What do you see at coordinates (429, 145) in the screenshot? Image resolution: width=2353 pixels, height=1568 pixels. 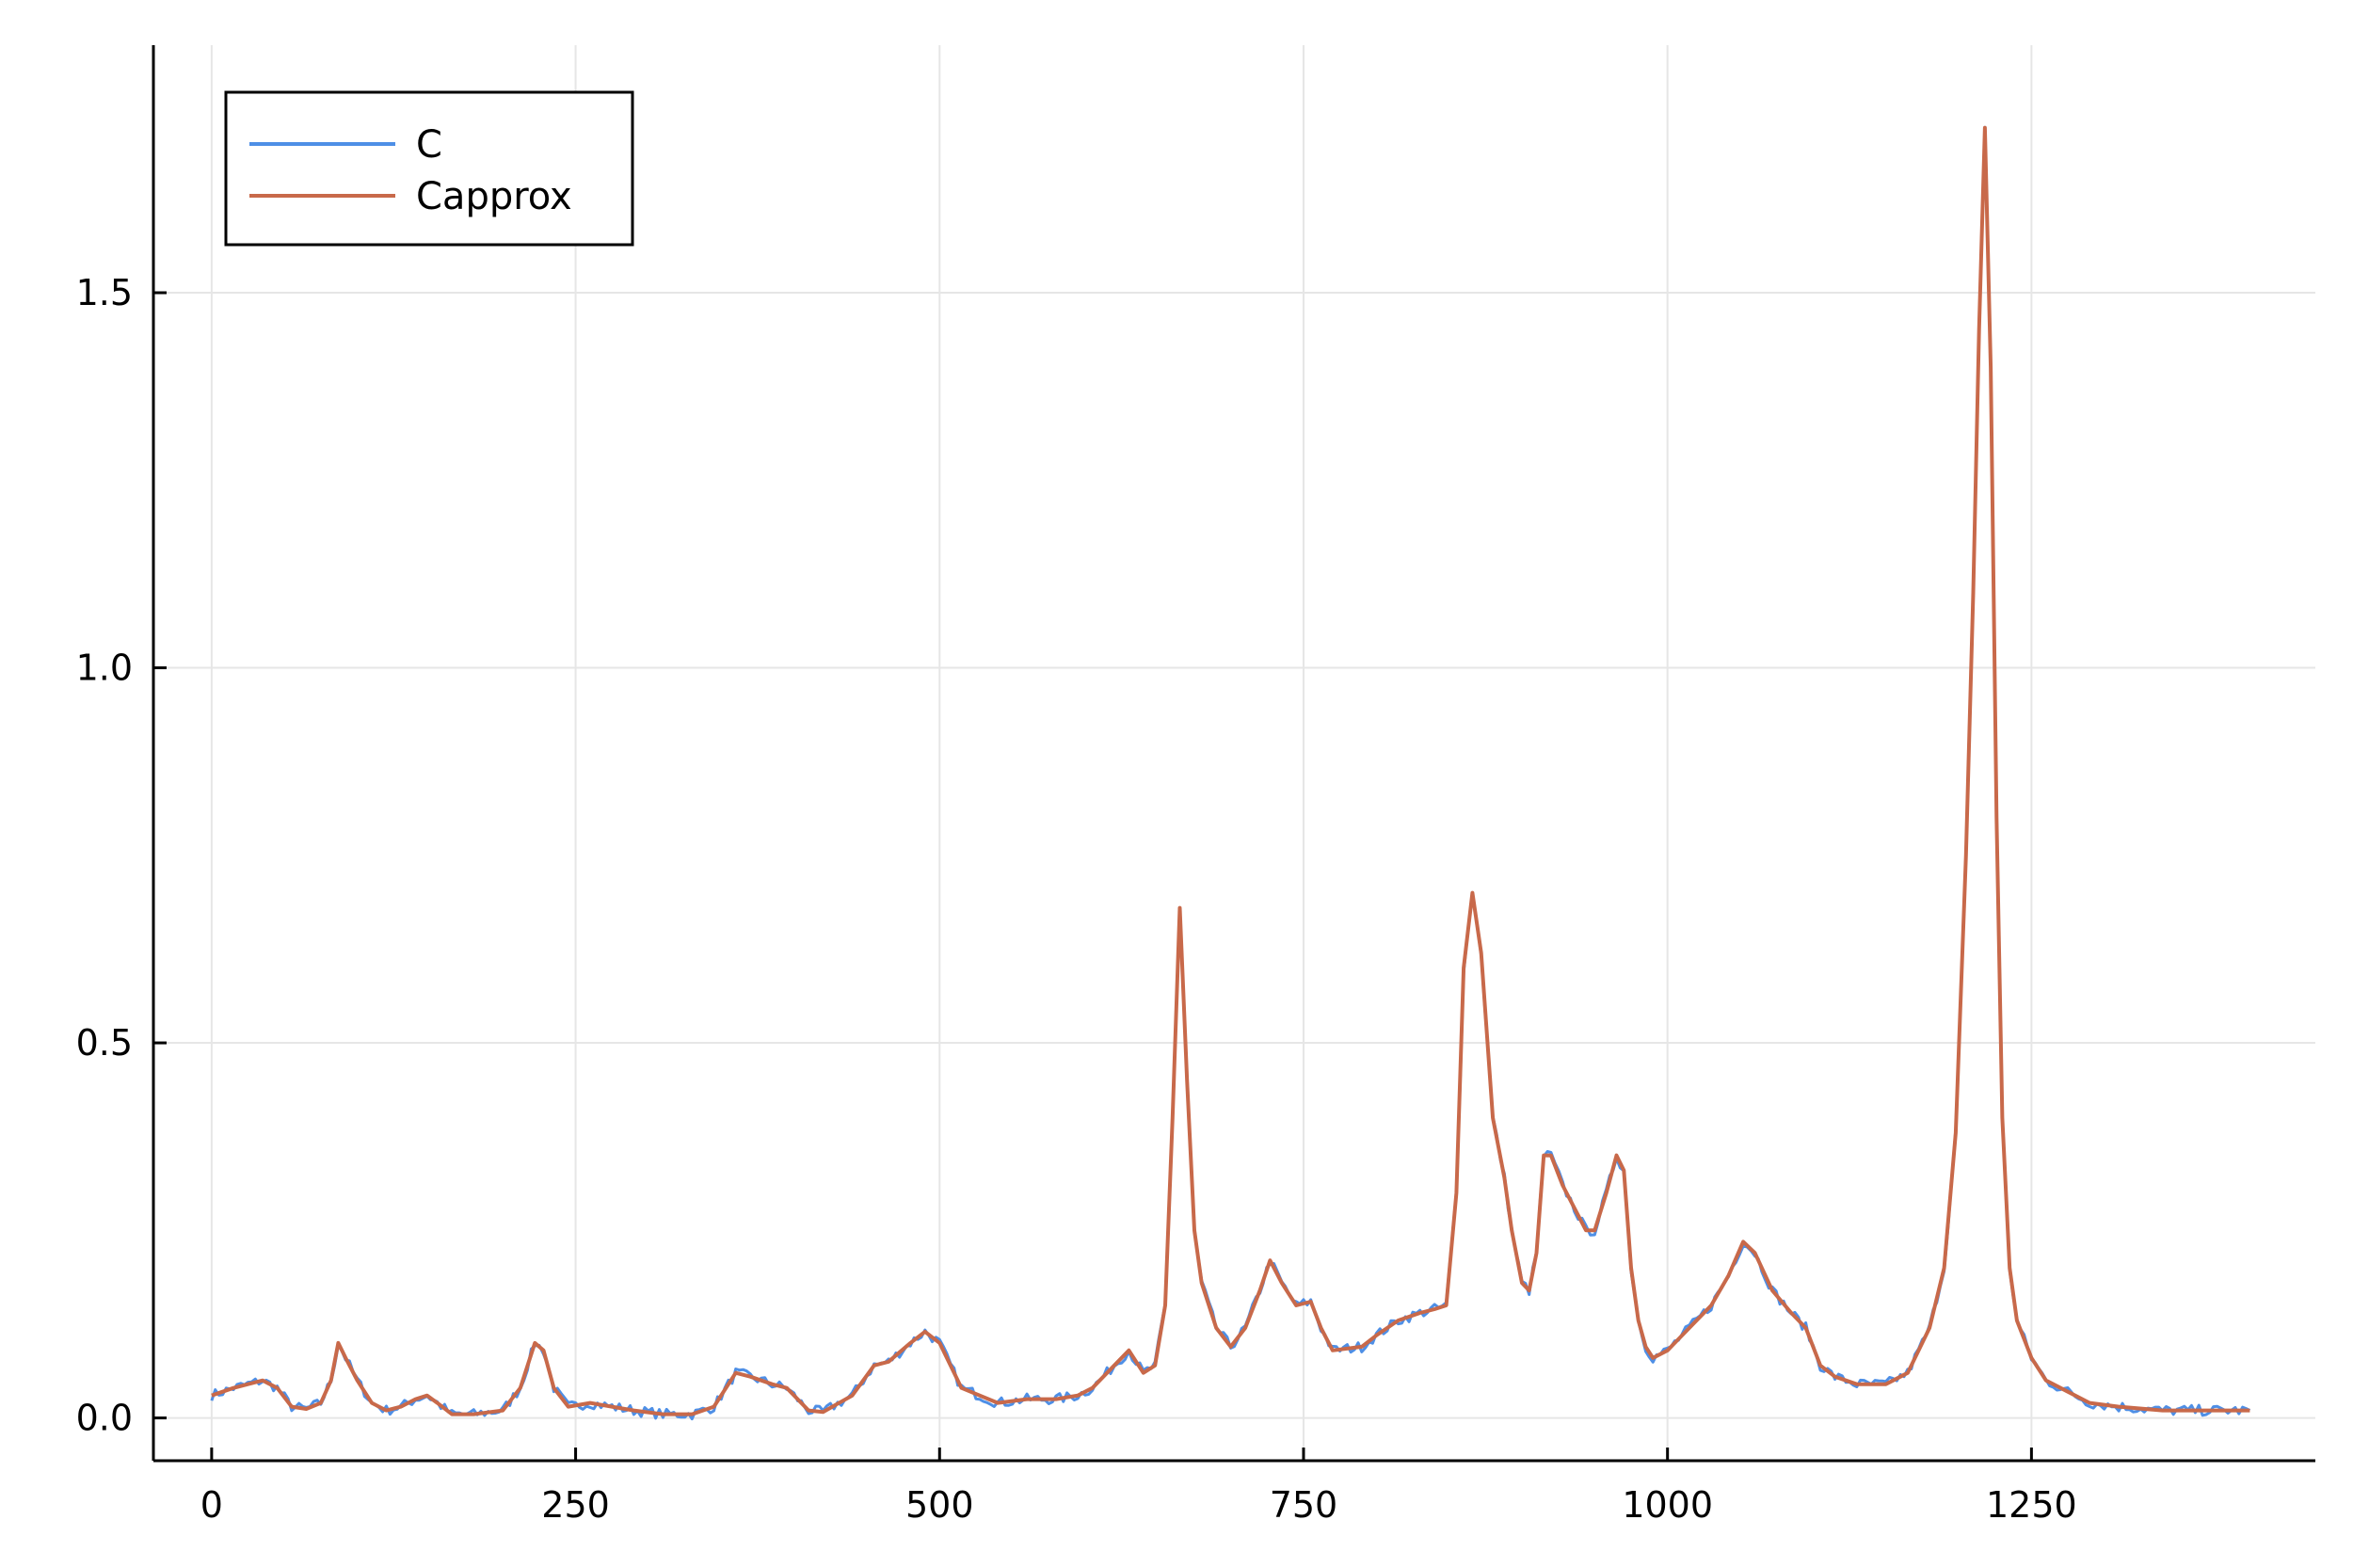 I see `legend-label-c: C` at bounding box center [429, 145].